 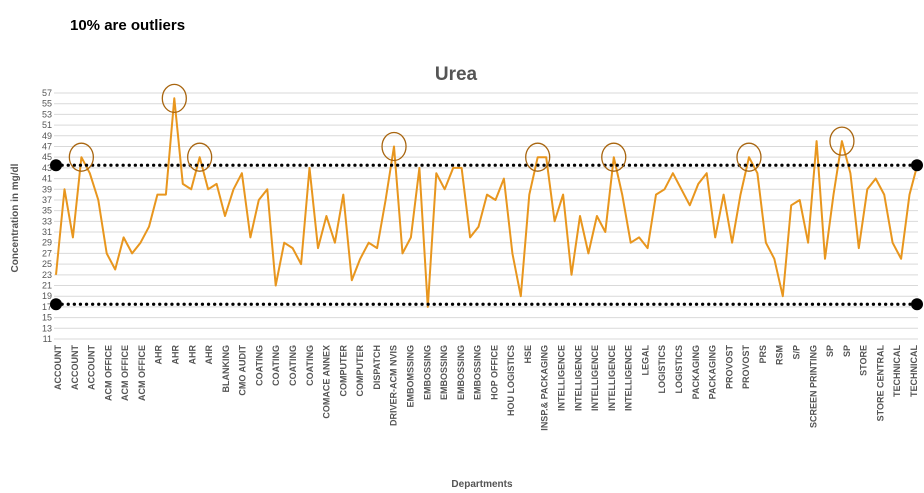 I want to click on x-tick-label: COMACE ANNEX, so click(x=327, y=382).